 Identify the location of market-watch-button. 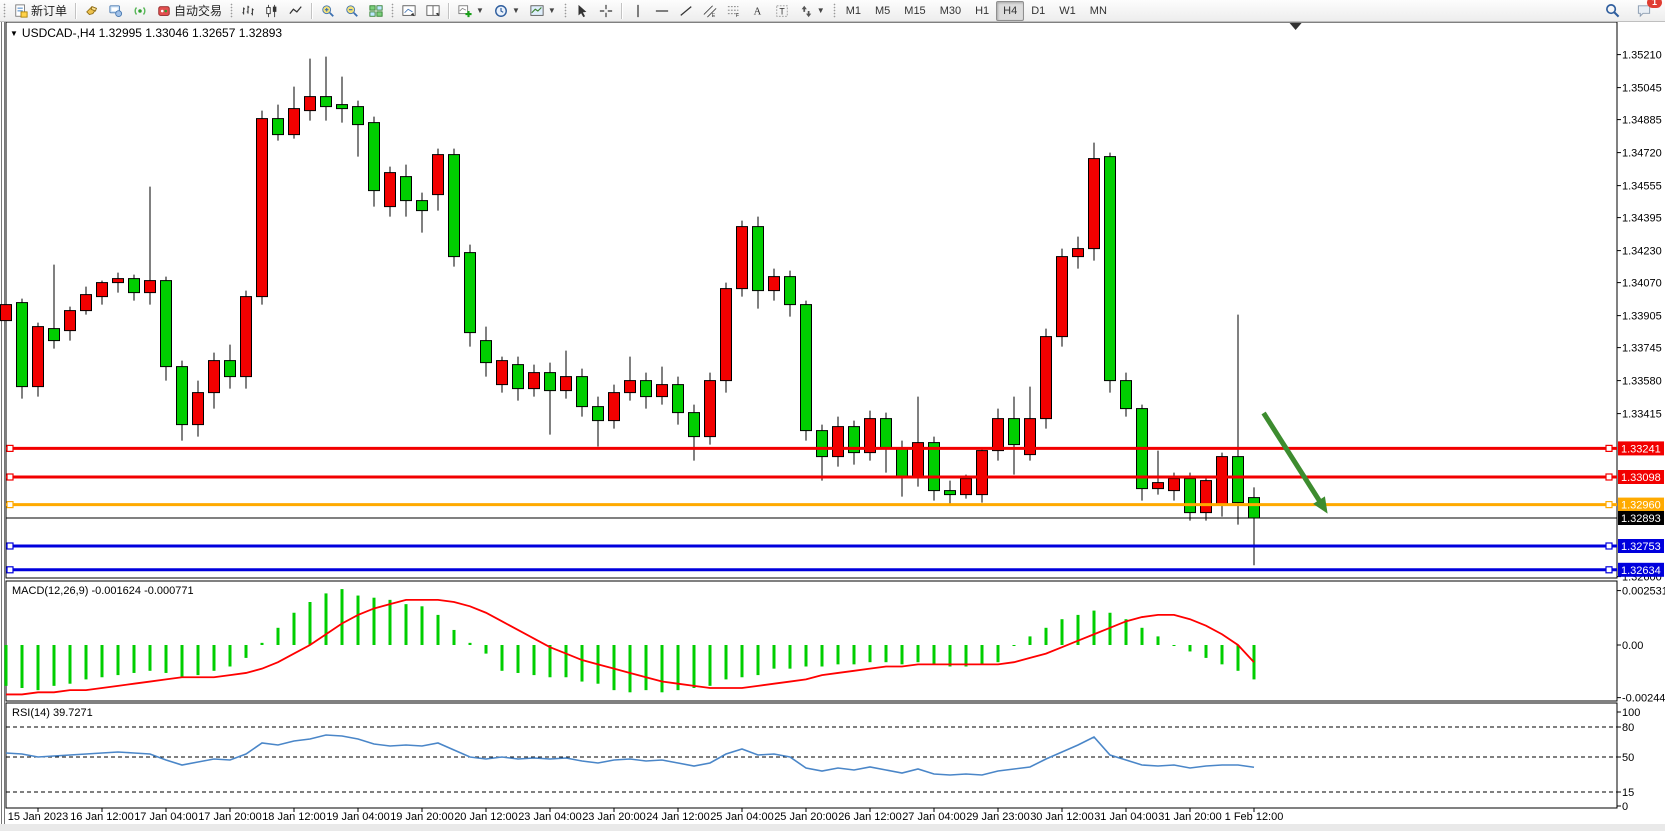
(92, 10).